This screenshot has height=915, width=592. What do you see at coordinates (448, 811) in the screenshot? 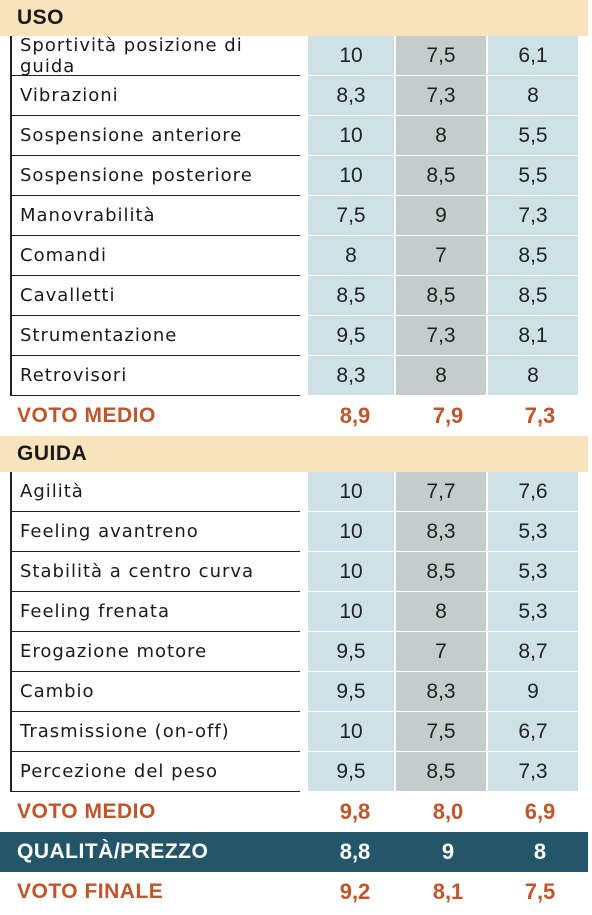
I see `average-value-2: 8,0` at bounding box center [448, 811].